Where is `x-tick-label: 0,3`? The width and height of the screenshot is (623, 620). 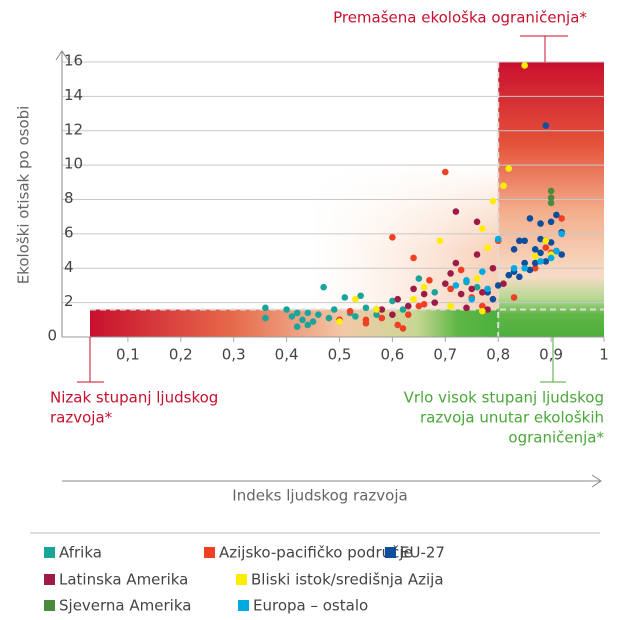
x-tick-label: 0,3 is located at coordinates (234, 355).